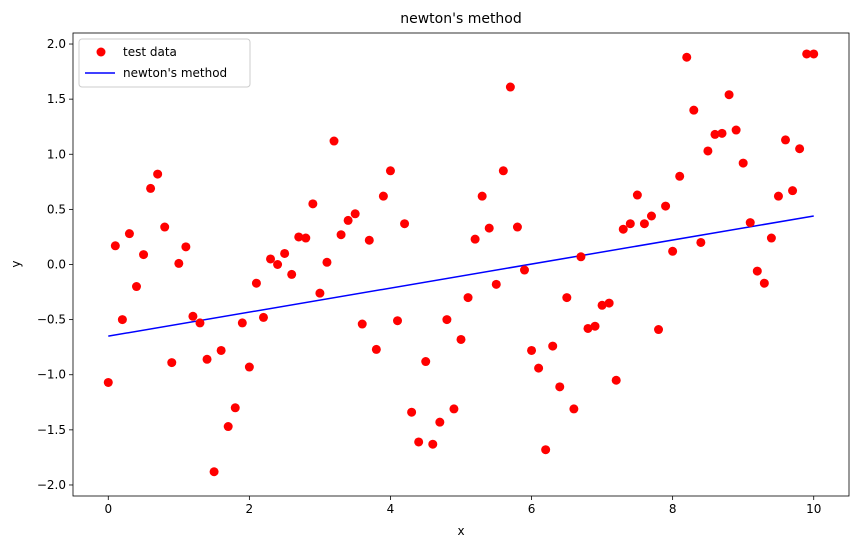  Describe the element at coordinates (813, 509) in the screenshot. I see `x-tick-label: 10` at that location.